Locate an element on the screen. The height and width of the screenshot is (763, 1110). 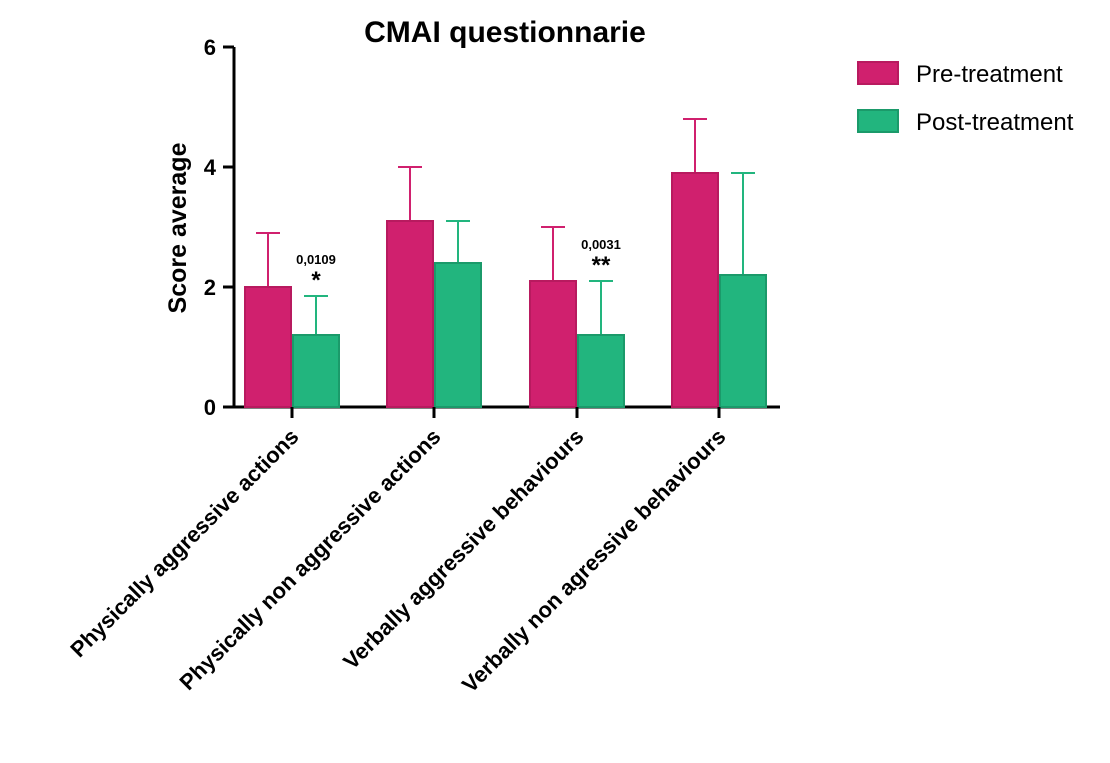
error-bars is located at coordinates (505, 226).